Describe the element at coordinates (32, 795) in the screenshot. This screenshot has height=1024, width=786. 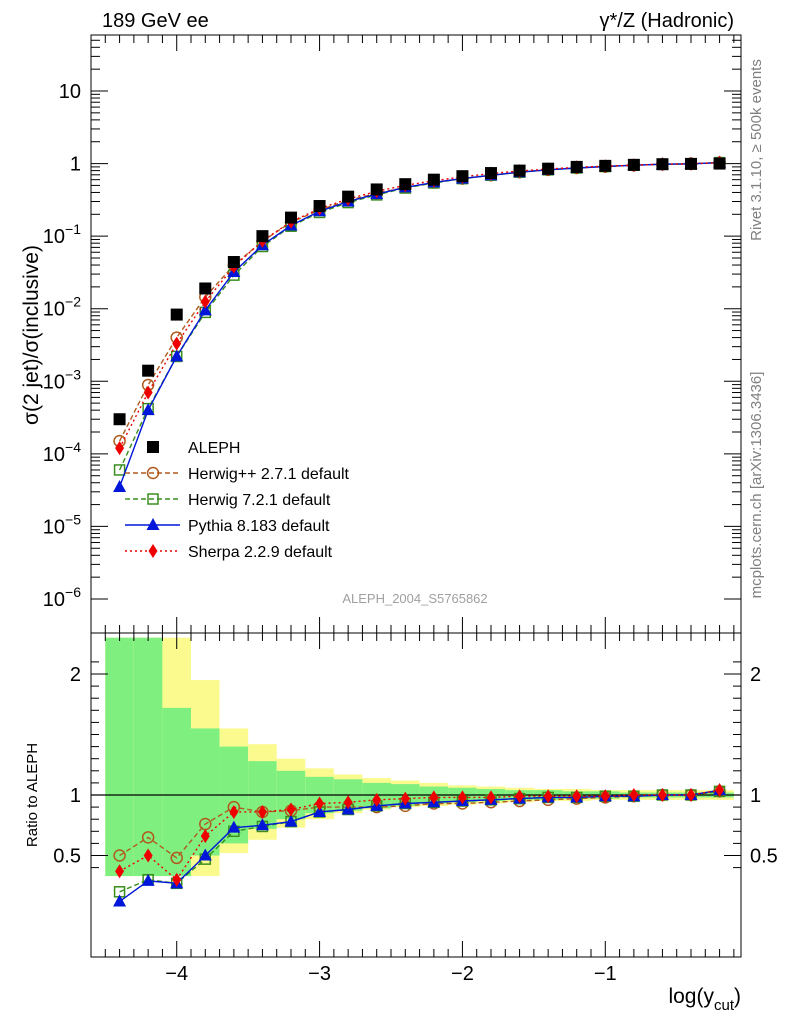
I see `ratio-y-axis-label: Ratio to ALEPH` at that location.